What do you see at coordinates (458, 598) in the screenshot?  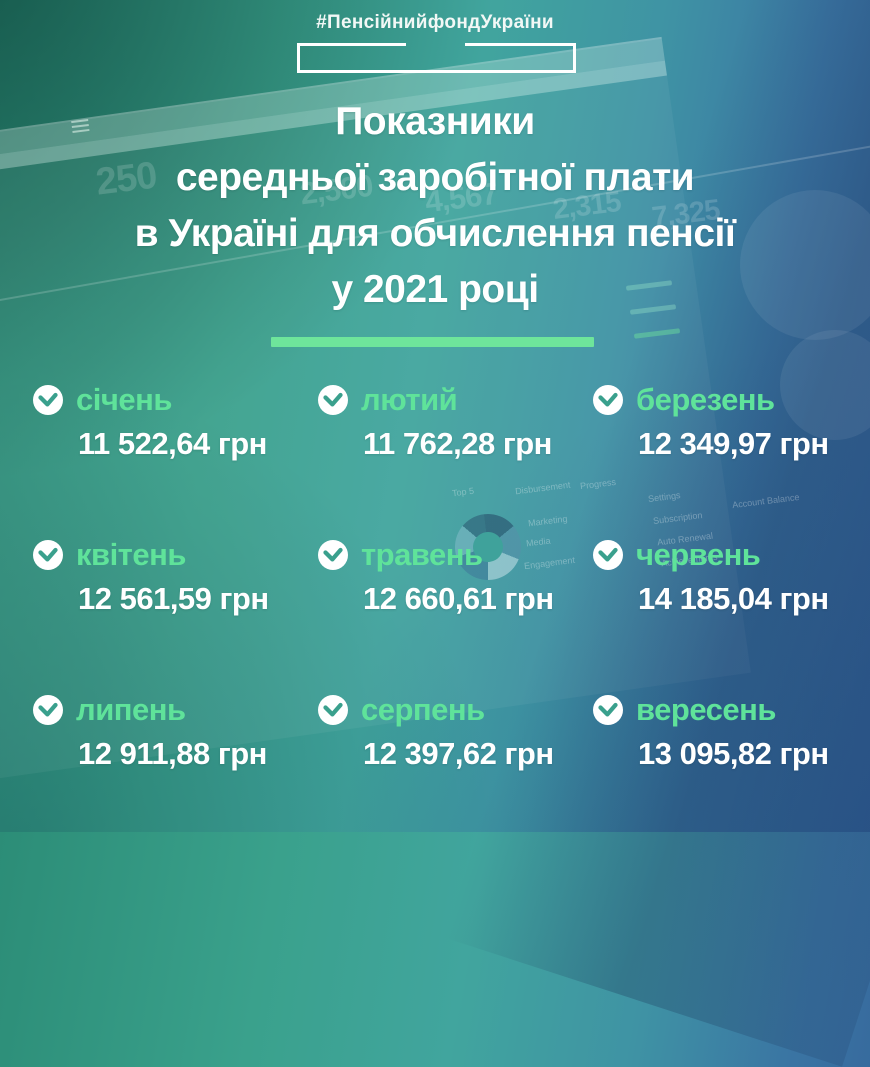 I see `month-value: 12 660,61 грн` at bounding box center [458, 598].